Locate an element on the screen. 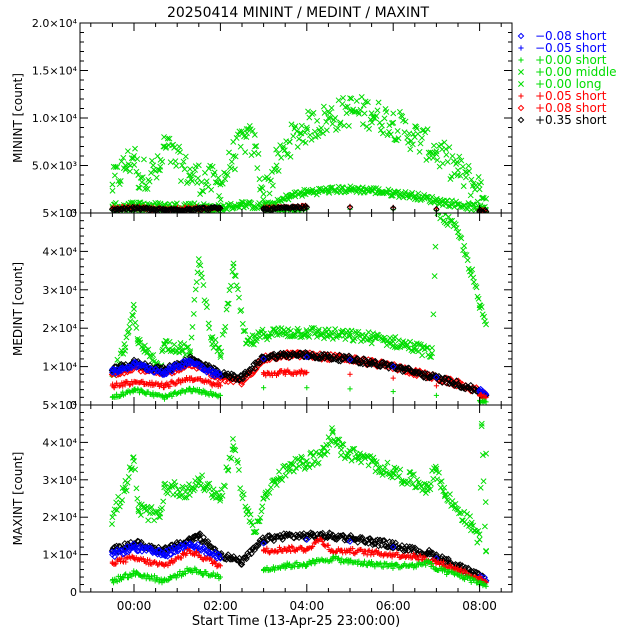 The height and width of the screenshot is (640, 640). legend-label: +0.05 short is located at coordinates (571, 96).